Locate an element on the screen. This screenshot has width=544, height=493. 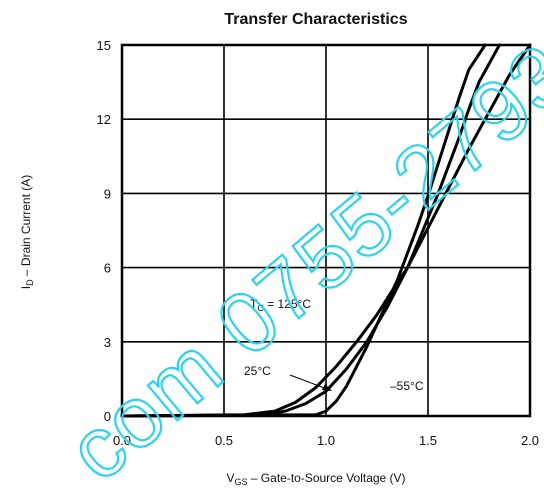
annotation-tc-sub: C is located at coordinates (260, 308).